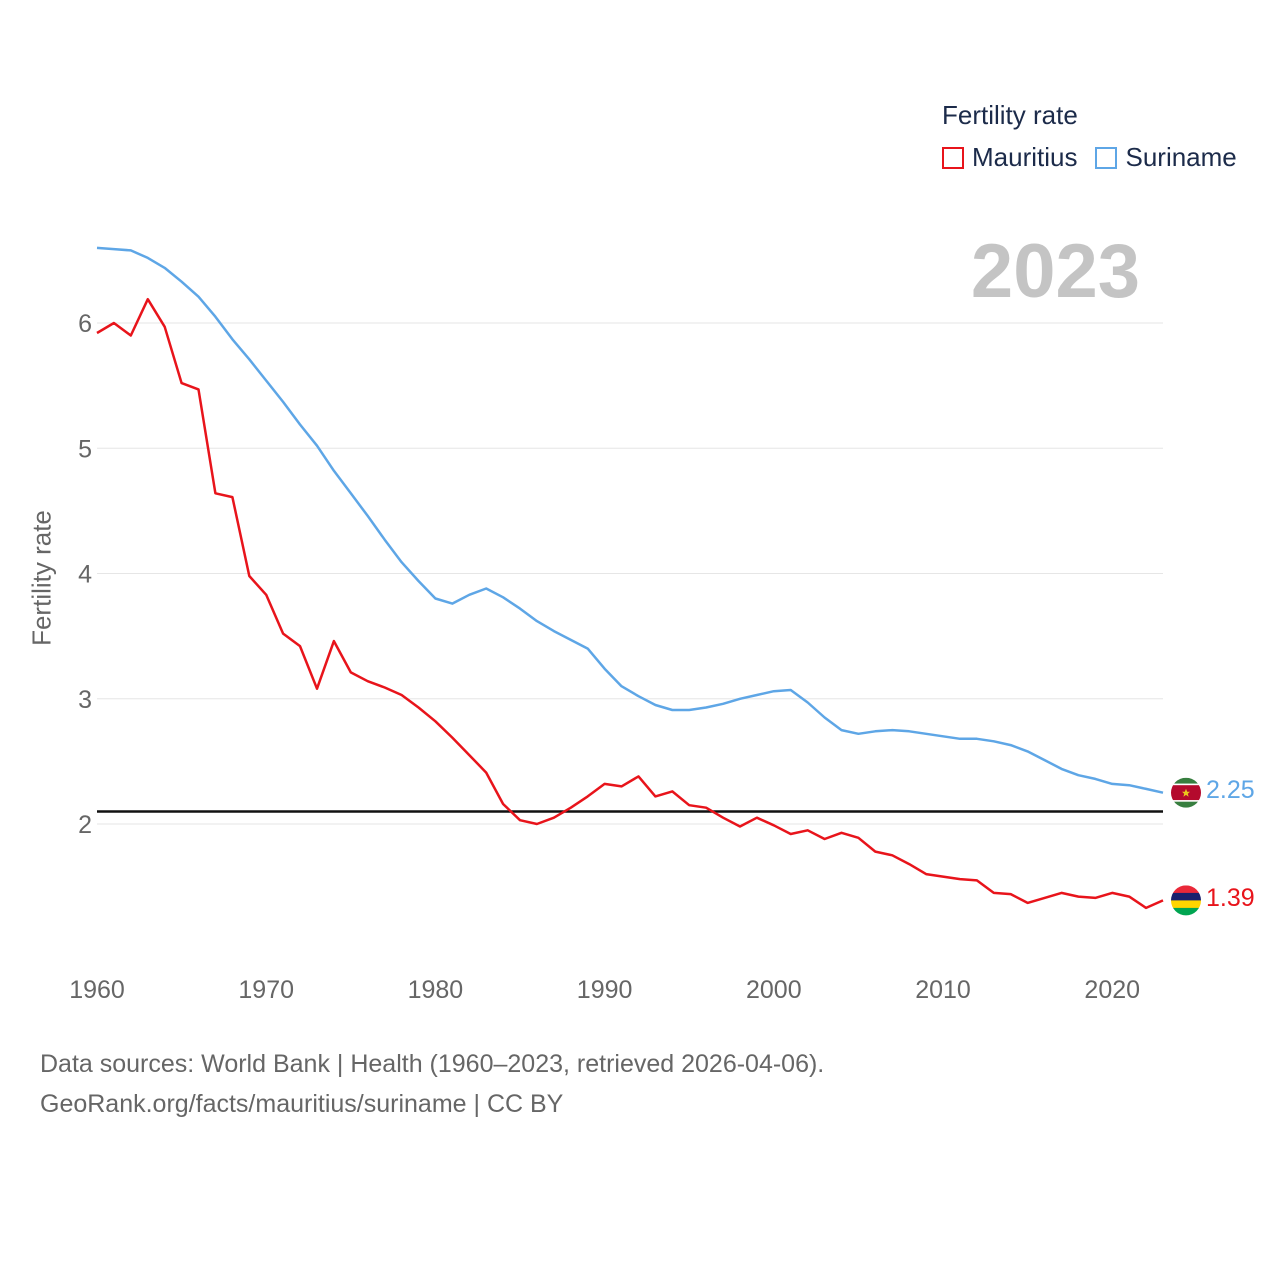 Image resolution: width=1280 pixels, height=1280 pixels. Describe the element at coordinates (85, 324) in the screenshot. I see `y-tick-label-6: 6` at that location.